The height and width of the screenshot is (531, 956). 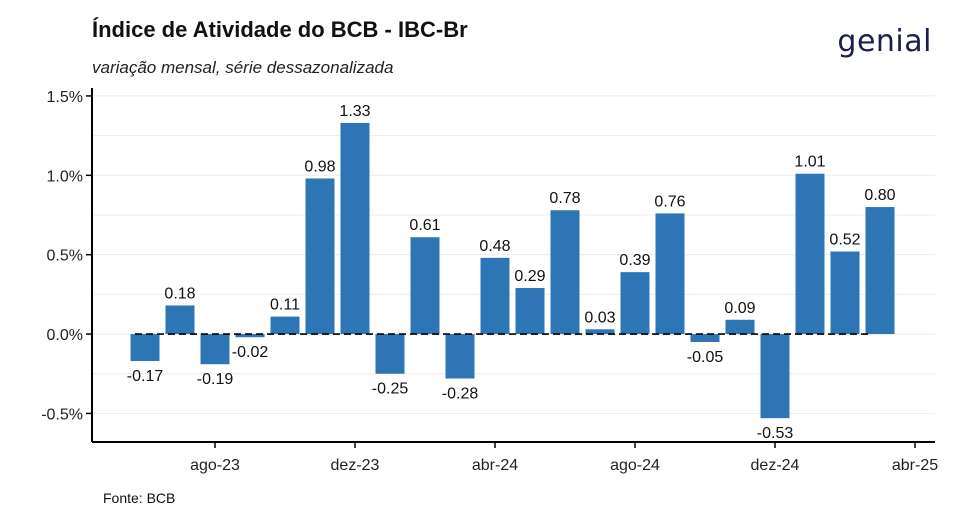 What do you see at coordinates (285, 305) in the screenshot?
I see `data-label: 0.11` at bounding box center [285, 305].